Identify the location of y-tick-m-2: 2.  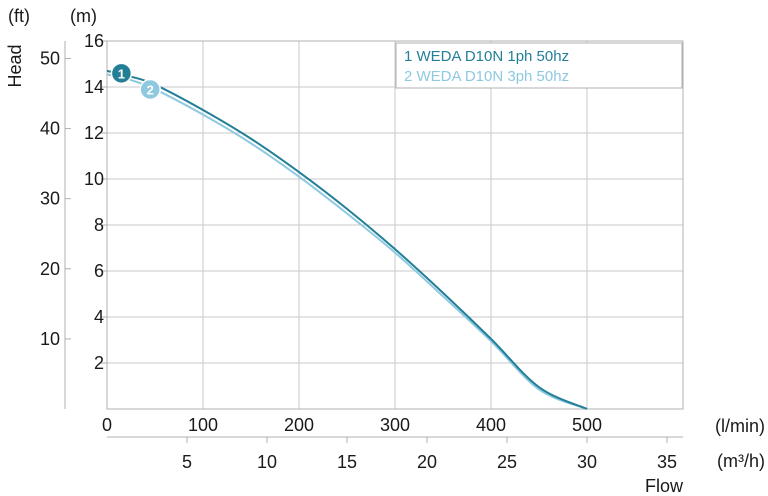
(99, 363).